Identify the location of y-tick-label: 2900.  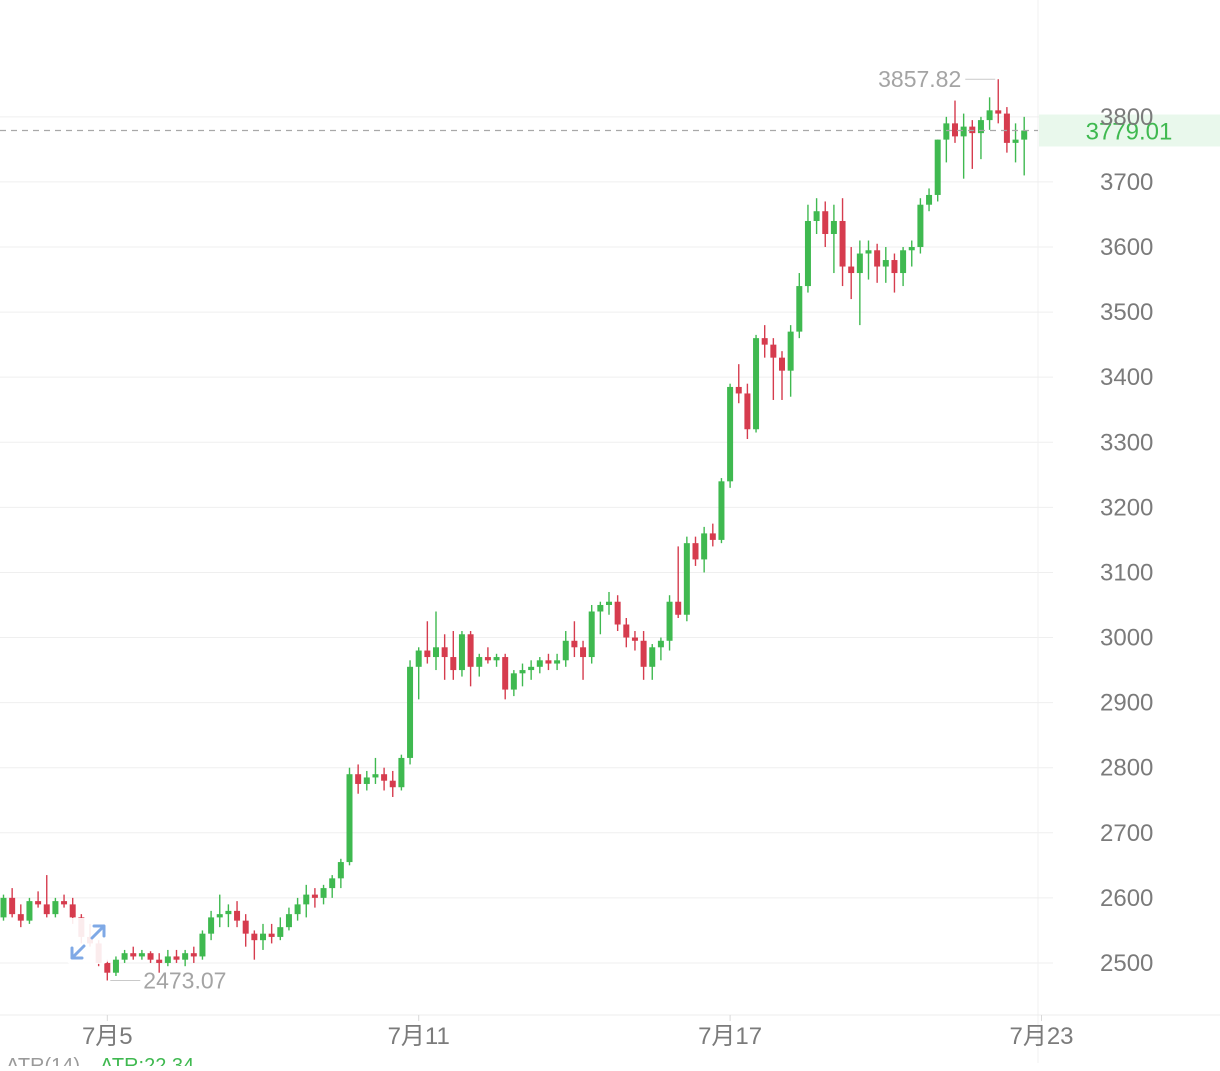
(1126, 703).